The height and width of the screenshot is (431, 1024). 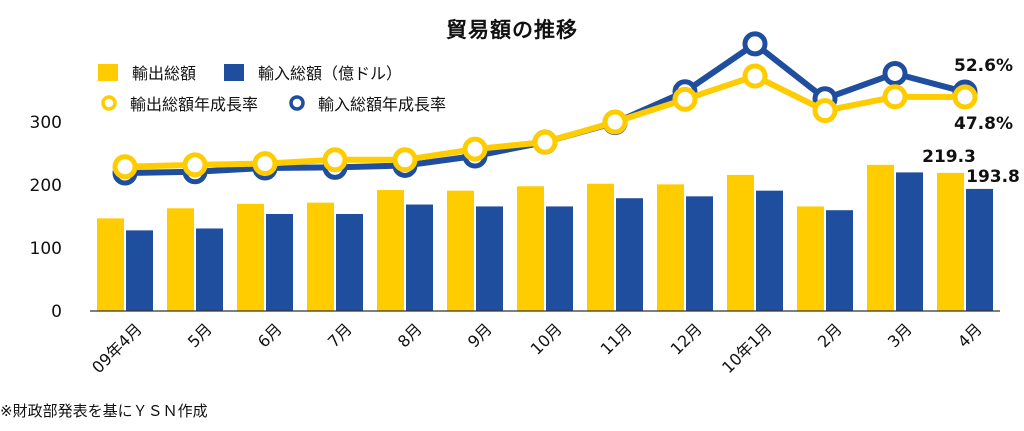 I want to click on chart-title: 貿易額の推移, so click(x=512, y=30).